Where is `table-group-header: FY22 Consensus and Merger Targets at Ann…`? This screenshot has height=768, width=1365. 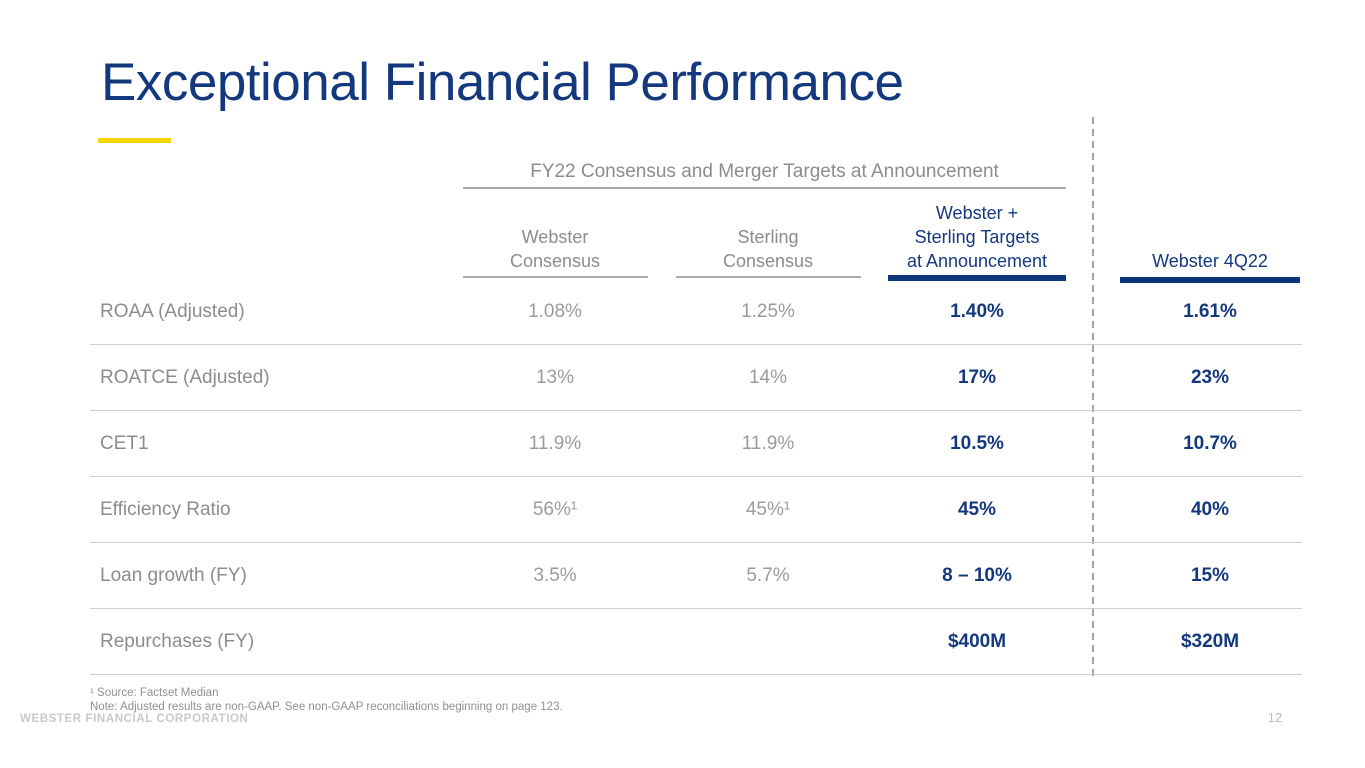
table-group-header: FY22 Consensus and Merger Targets at Ann… is located at coordinates (764, 171).